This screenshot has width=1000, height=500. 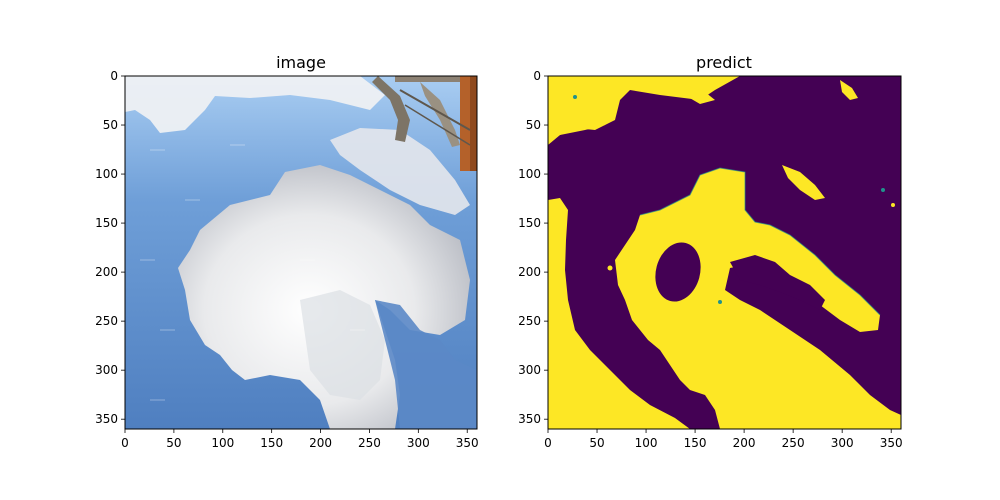 What do you see at coordinates (106, 370) in the screenshot?
I see `left-y-tick-label: 300` at bounding box center [106, 370].